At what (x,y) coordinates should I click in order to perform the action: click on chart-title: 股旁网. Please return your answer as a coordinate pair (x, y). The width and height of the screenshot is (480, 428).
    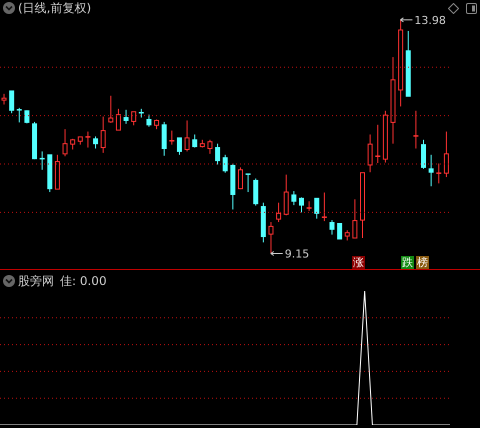
    Looking at the image, I should click on (36, 281).